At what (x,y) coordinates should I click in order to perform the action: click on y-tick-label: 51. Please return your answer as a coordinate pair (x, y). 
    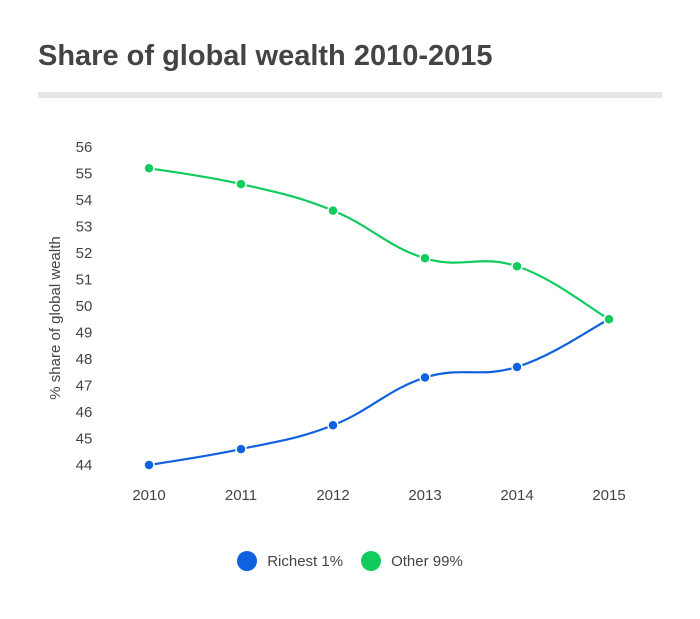
    Looking at the image, I should click on (84, 280).